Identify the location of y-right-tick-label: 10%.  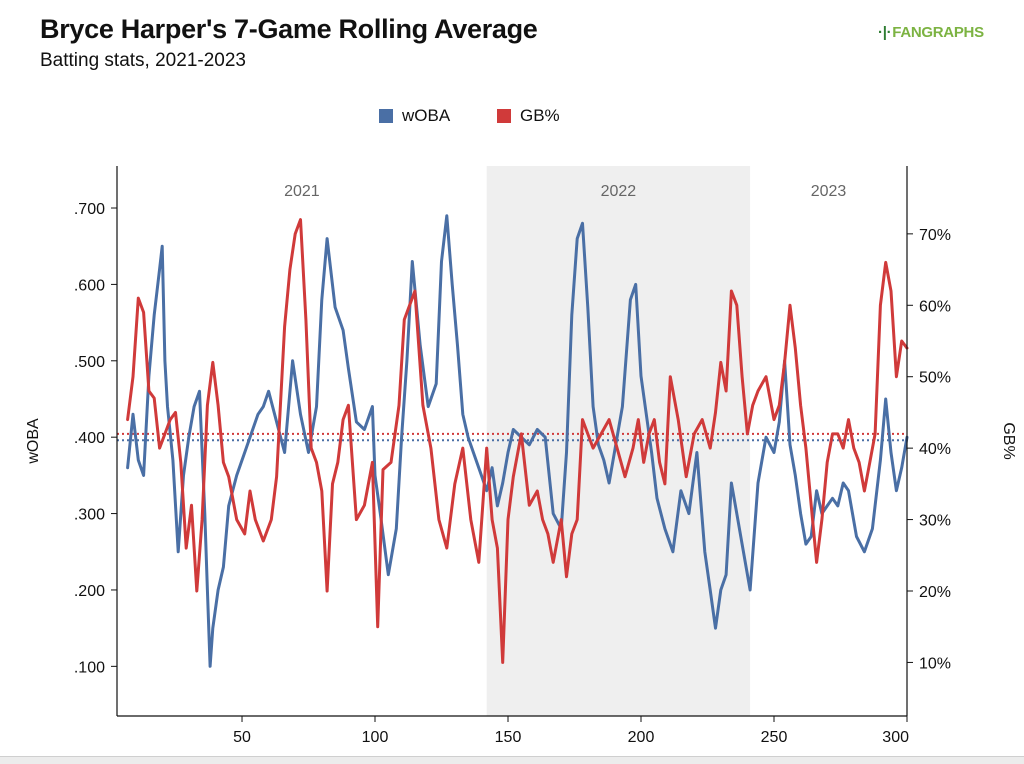
(935, 663).